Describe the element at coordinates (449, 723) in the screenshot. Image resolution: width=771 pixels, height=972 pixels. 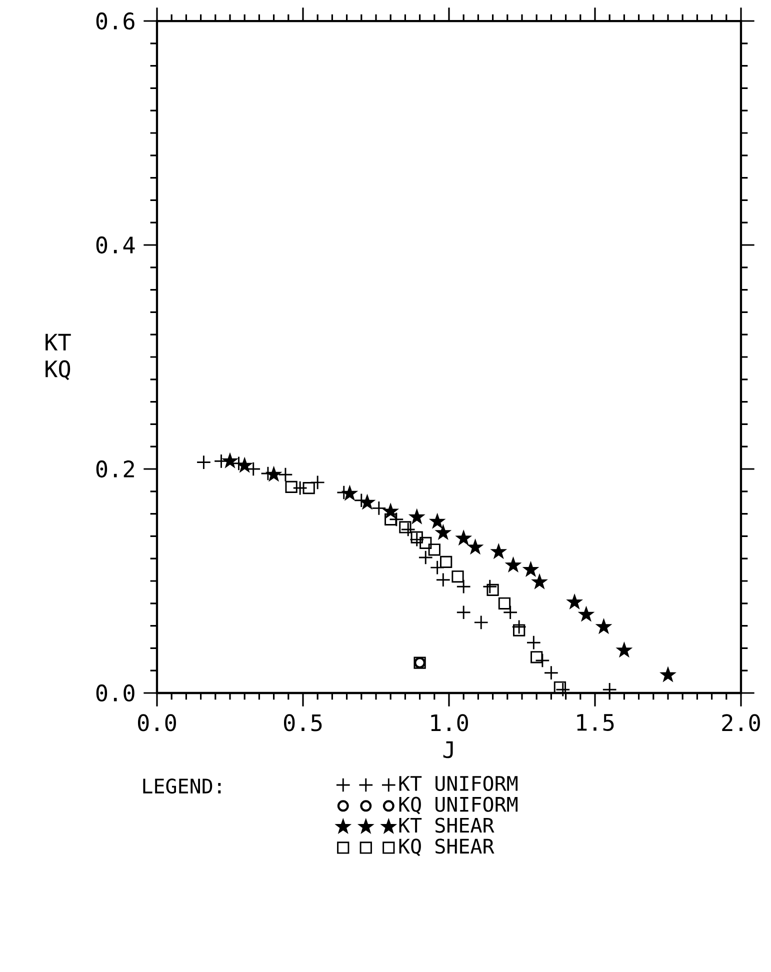
I see `x-tick-label: 1.0` at that location.